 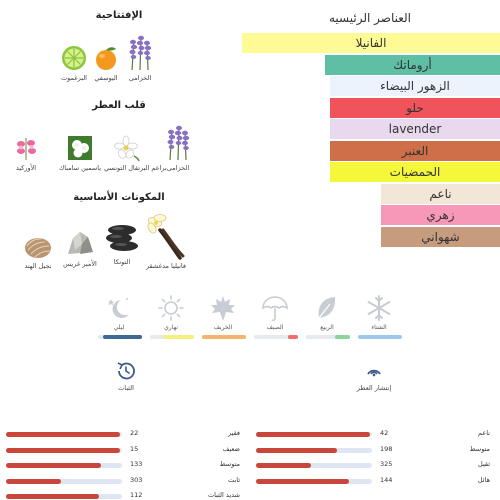 What do you see at coordinates (275, 327) in the screenshot?
I see `season-label: الصيف` at bounding box center [275, 327].